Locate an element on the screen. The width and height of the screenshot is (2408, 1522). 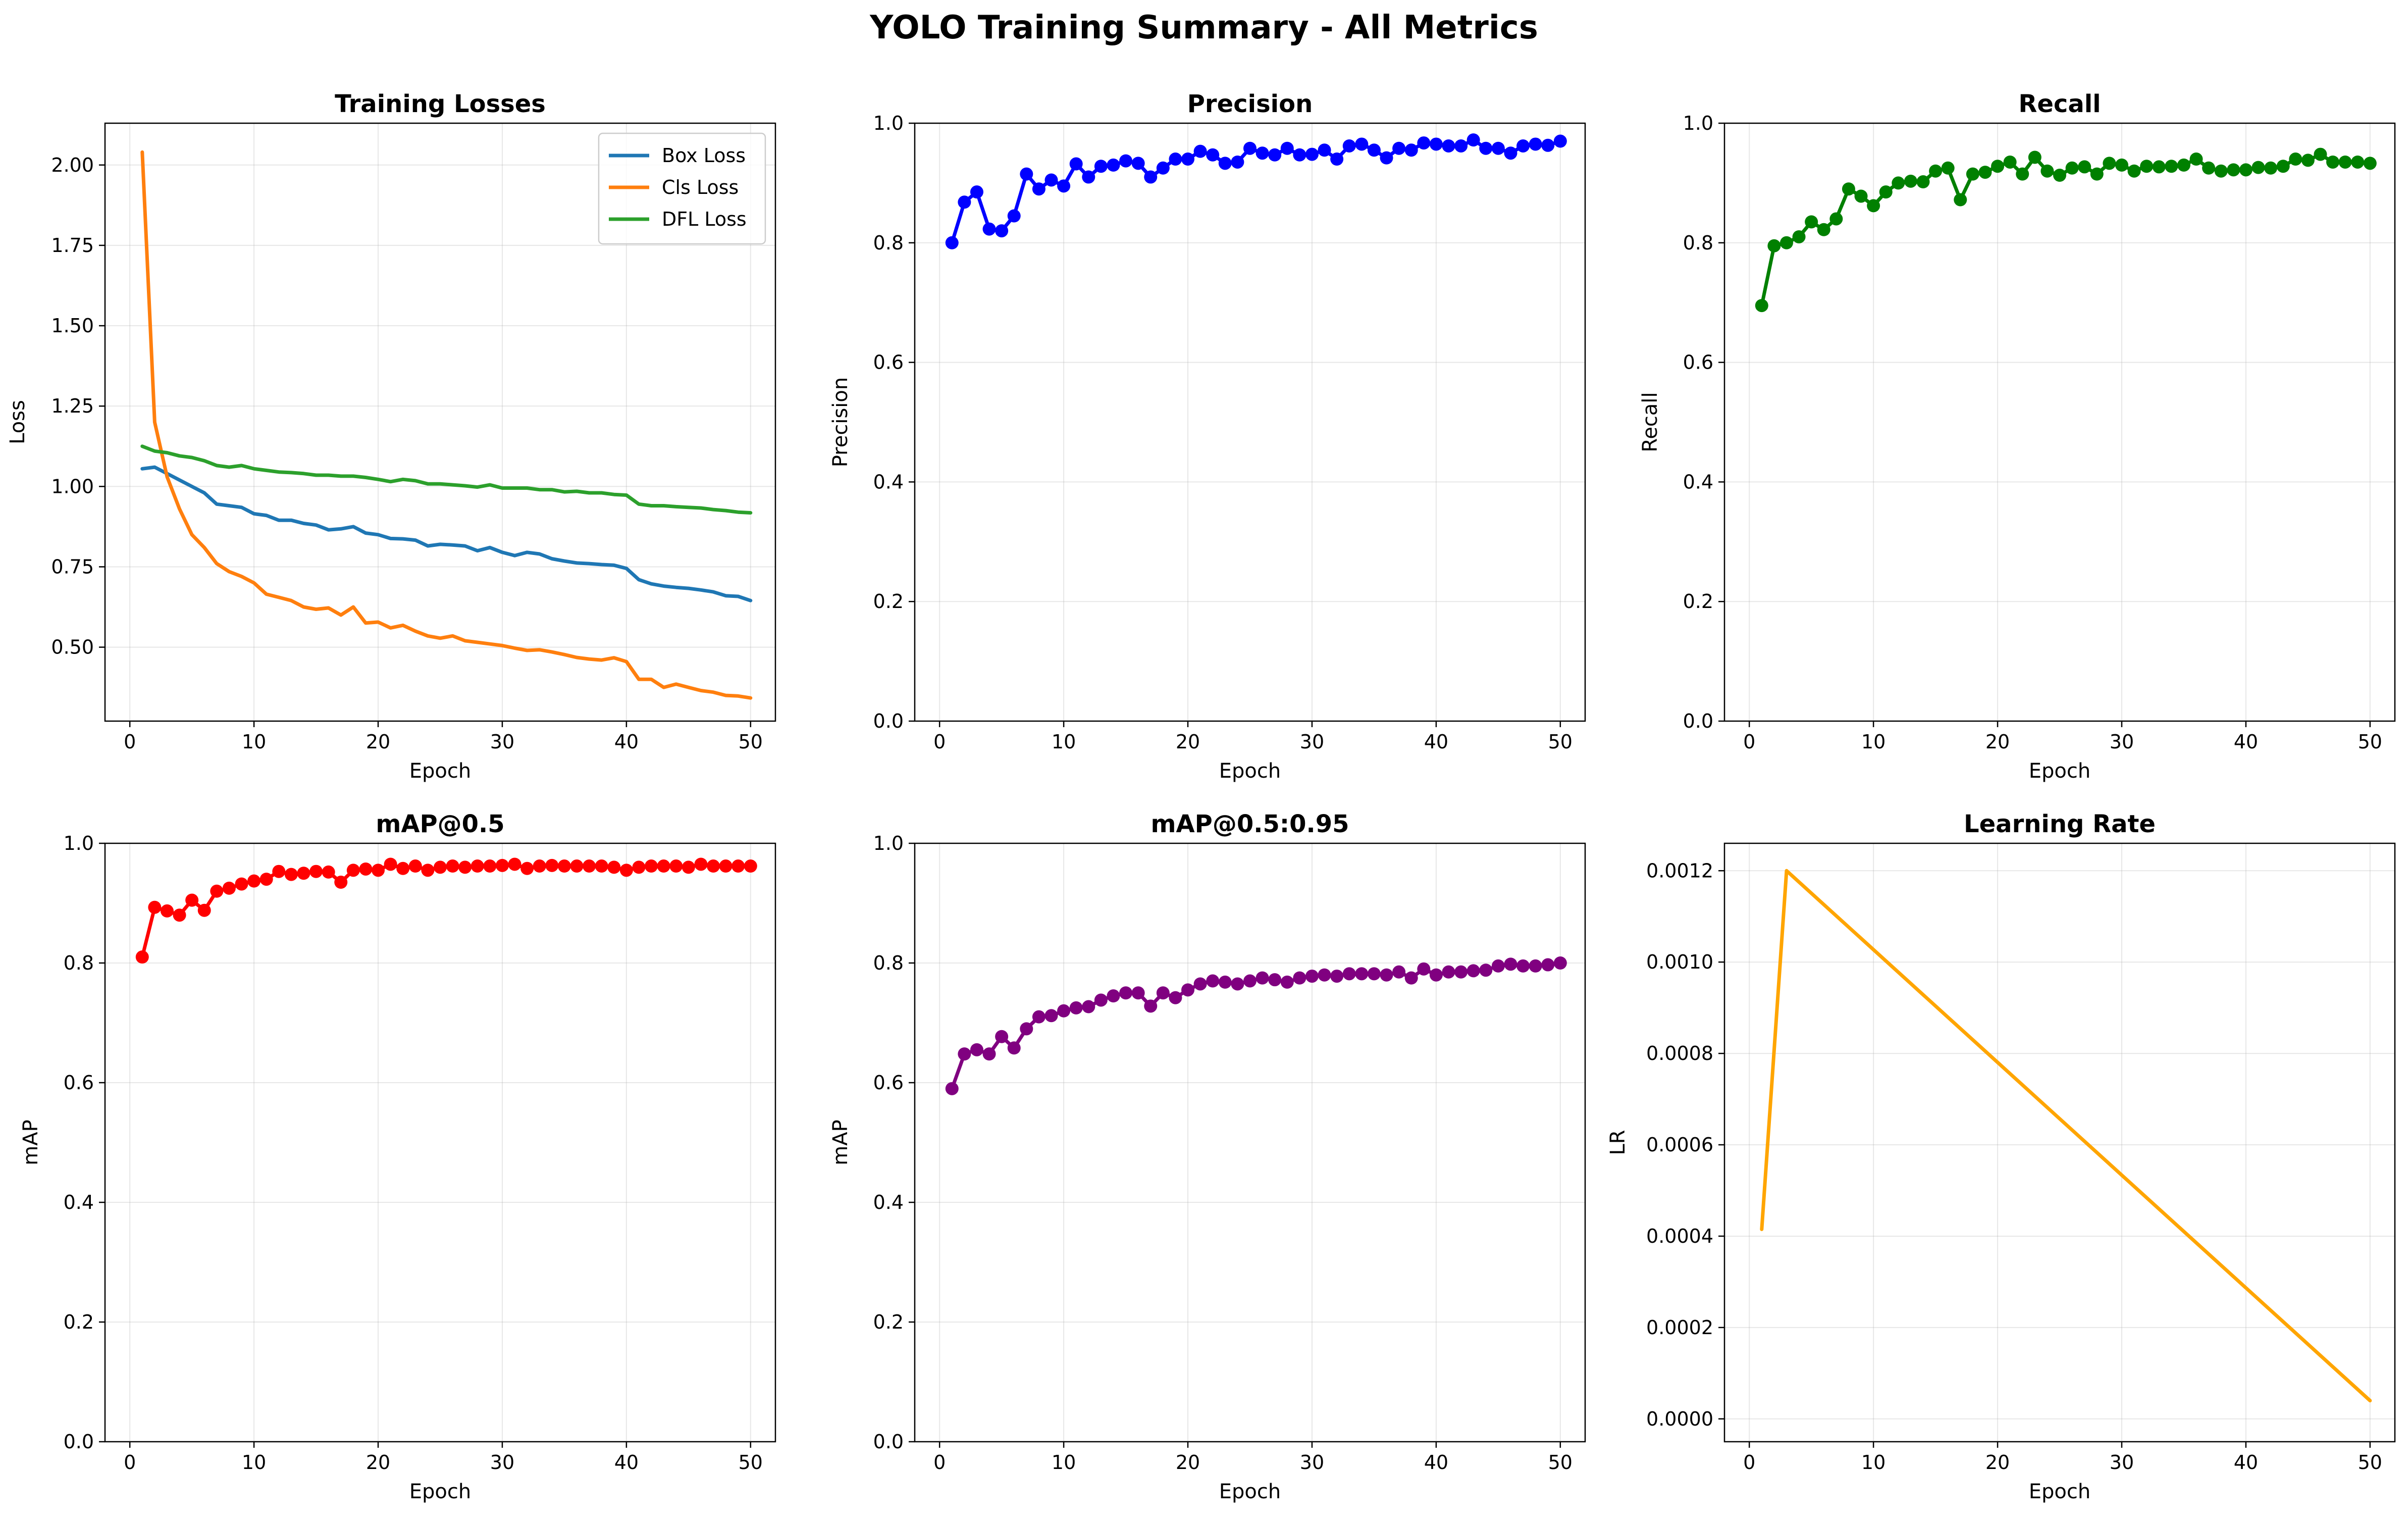
y-tick-label: 1.75 is located at coordinates (72, 246).